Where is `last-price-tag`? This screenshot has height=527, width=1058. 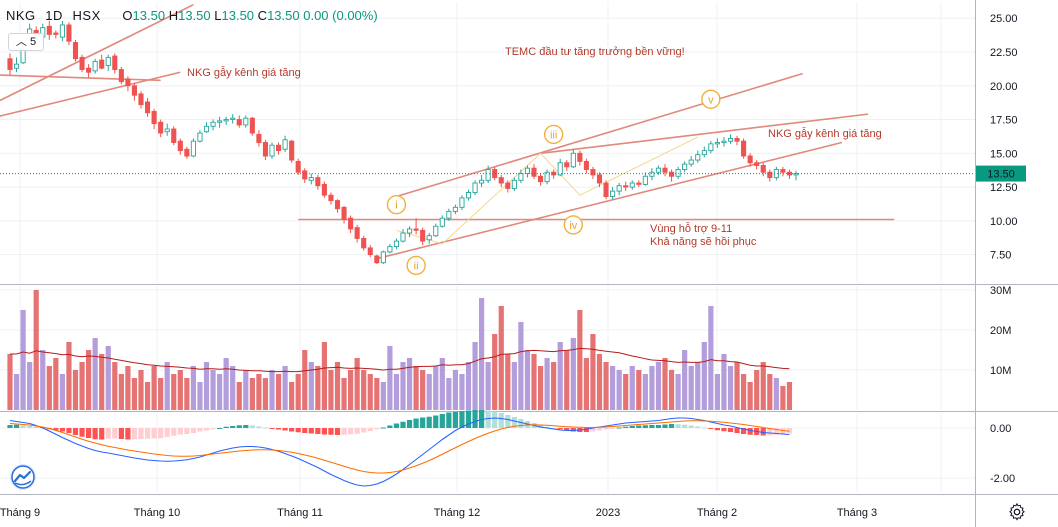 last-price-tag is located at coordinates (1001, 173).